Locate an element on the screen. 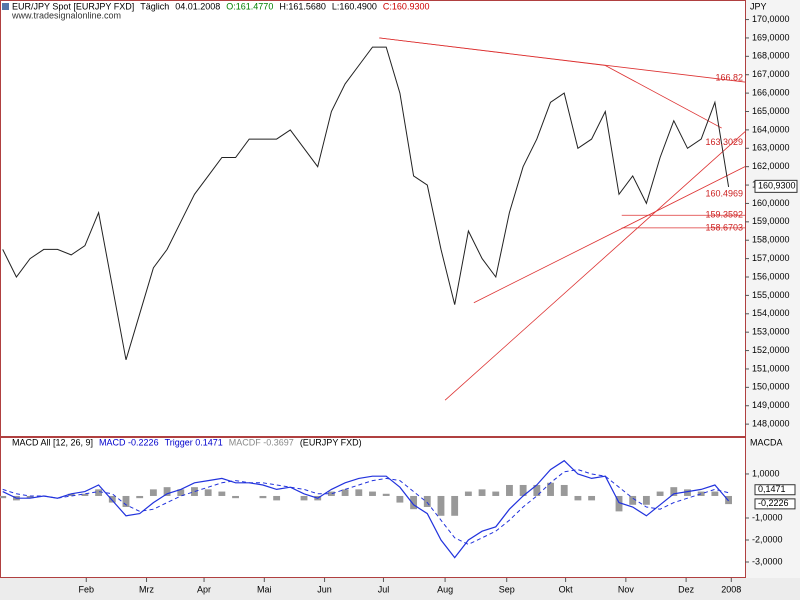 The image size is (800, 600). y-tick-label: 152,0000 is located at coordinates (771, 350).